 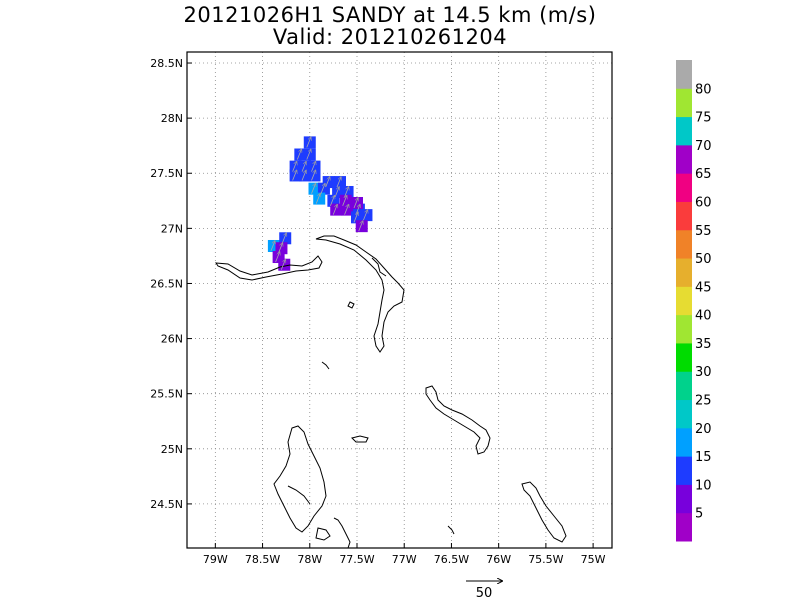 I want to click on x-tick-label: 79W, so click(x=215, y=559).